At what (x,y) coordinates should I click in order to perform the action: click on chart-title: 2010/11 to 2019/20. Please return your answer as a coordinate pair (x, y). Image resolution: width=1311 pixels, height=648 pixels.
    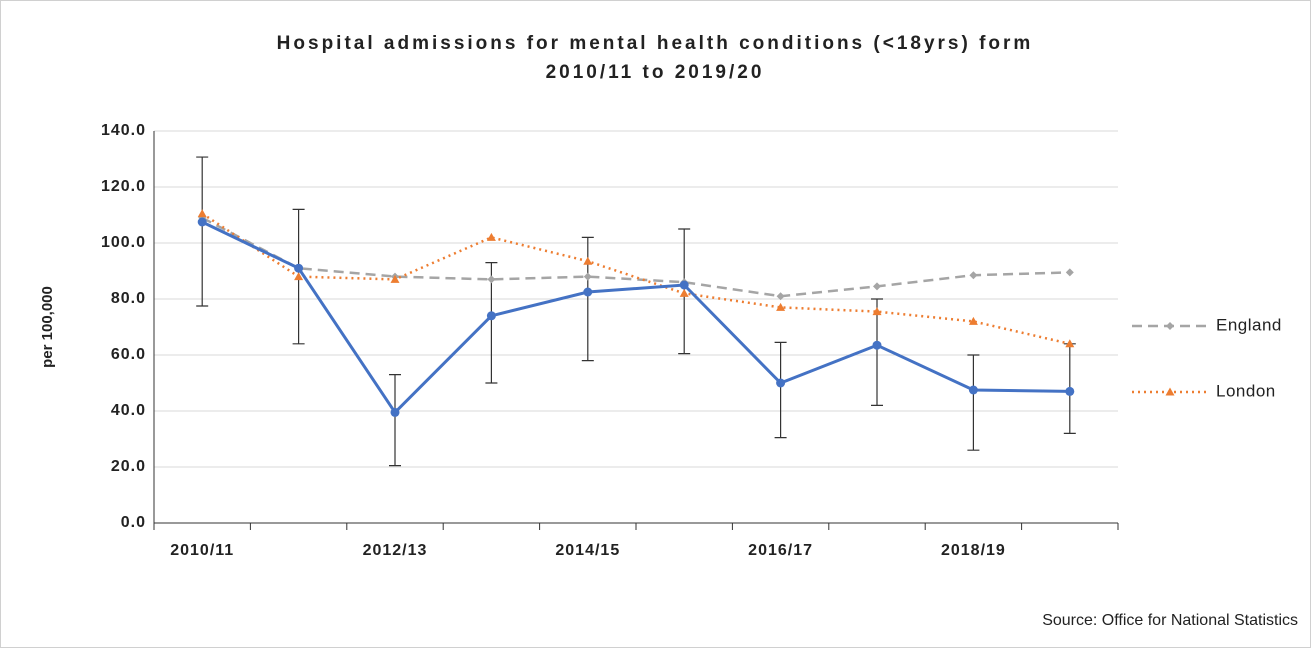
    Looking at the image, I should click on (655, 72).